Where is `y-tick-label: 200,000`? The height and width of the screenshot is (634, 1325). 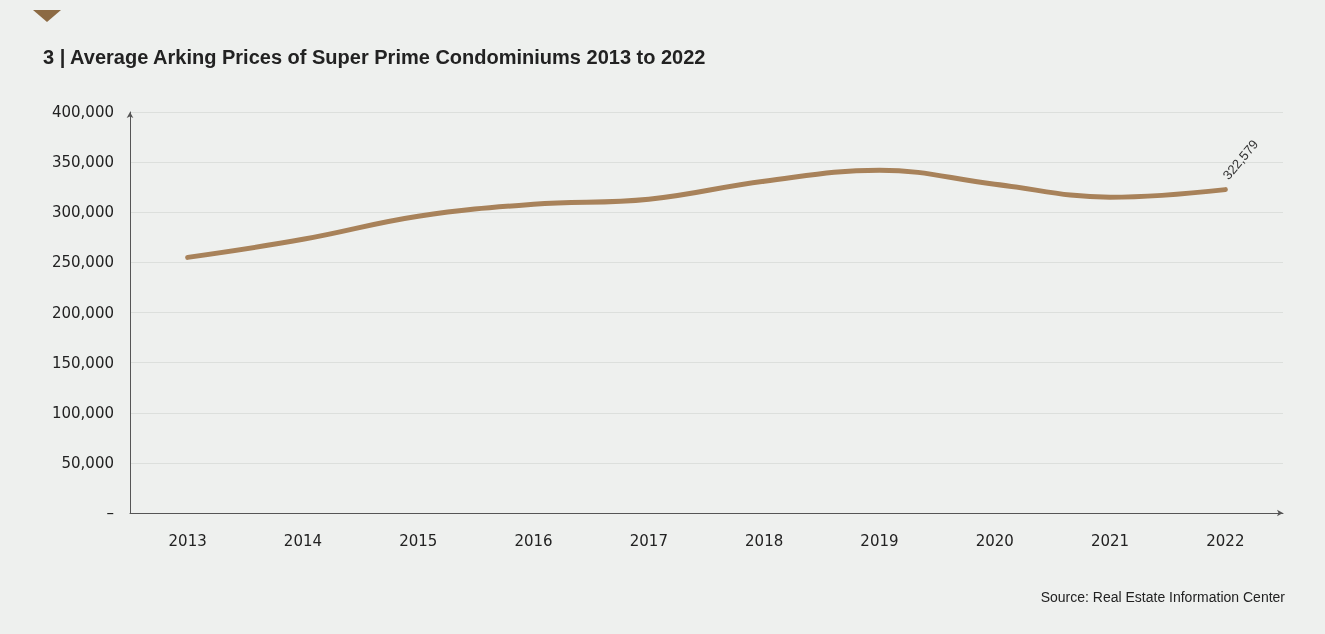 y-tick-label: 200,000 is located at coordinates (82, 312).